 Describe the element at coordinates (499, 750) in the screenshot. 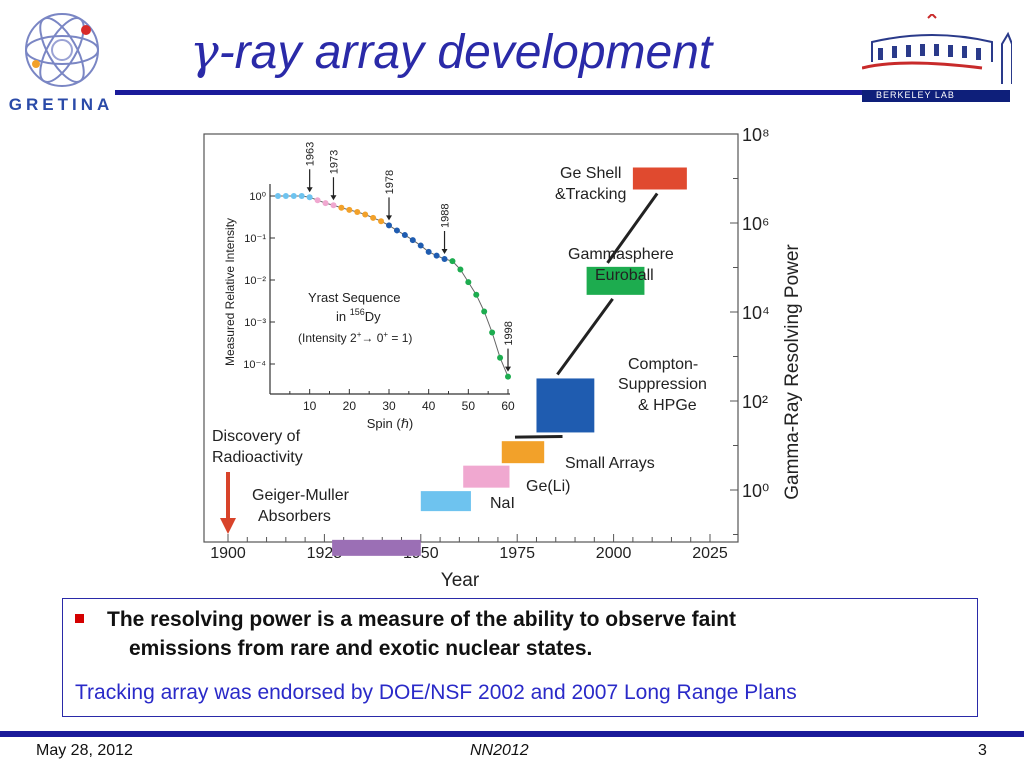

I see `footer-event: NN2012` at that location.